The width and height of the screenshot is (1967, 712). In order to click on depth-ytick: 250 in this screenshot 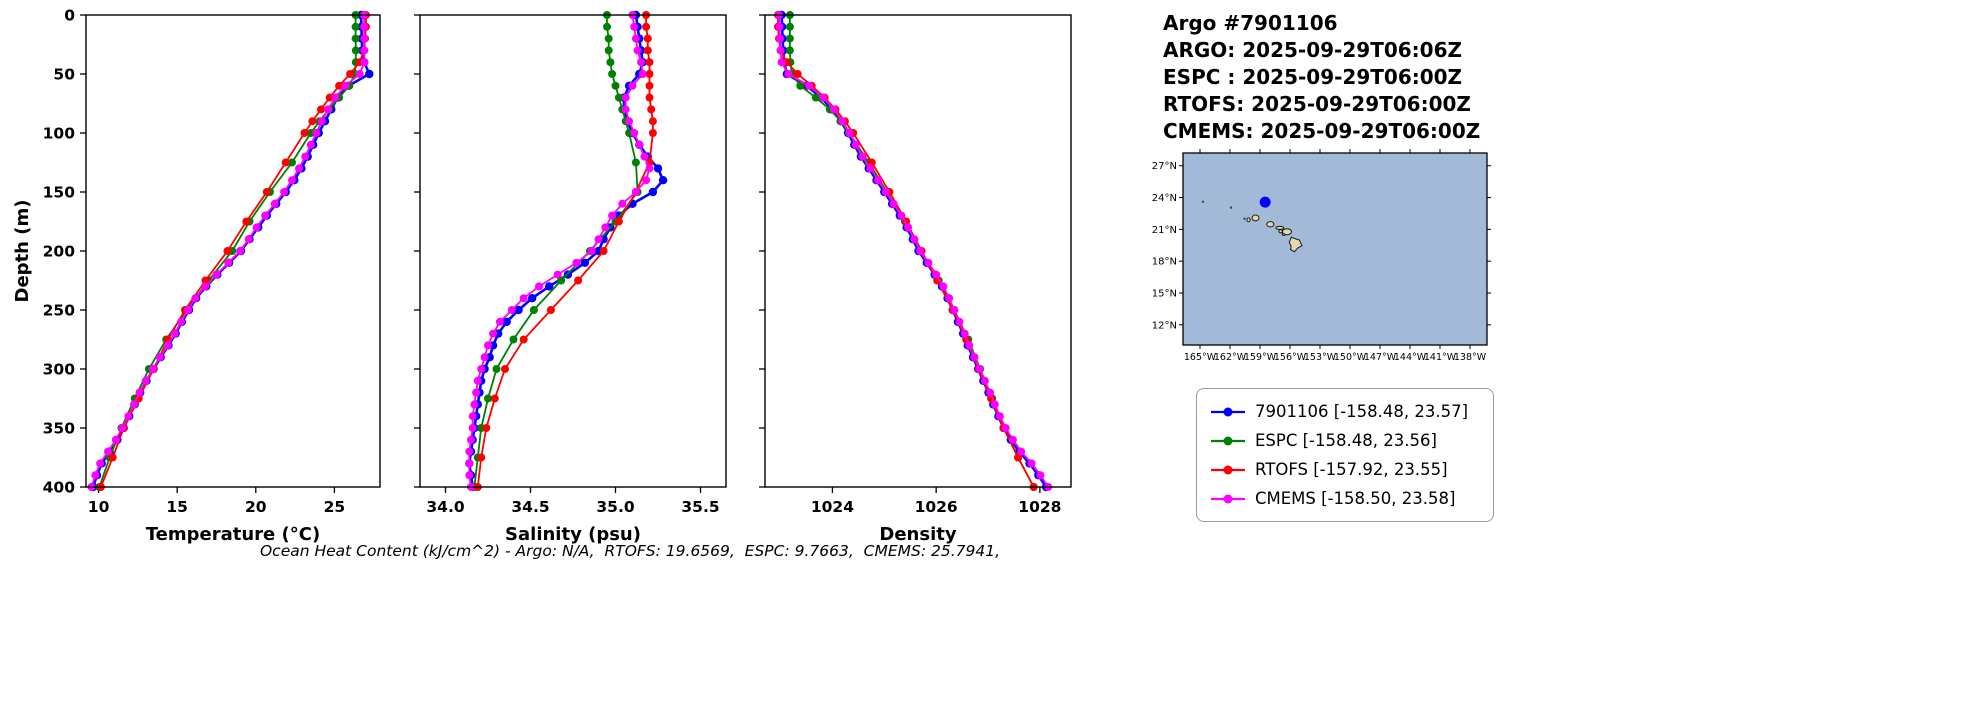, I will do `click(59, 311)`.